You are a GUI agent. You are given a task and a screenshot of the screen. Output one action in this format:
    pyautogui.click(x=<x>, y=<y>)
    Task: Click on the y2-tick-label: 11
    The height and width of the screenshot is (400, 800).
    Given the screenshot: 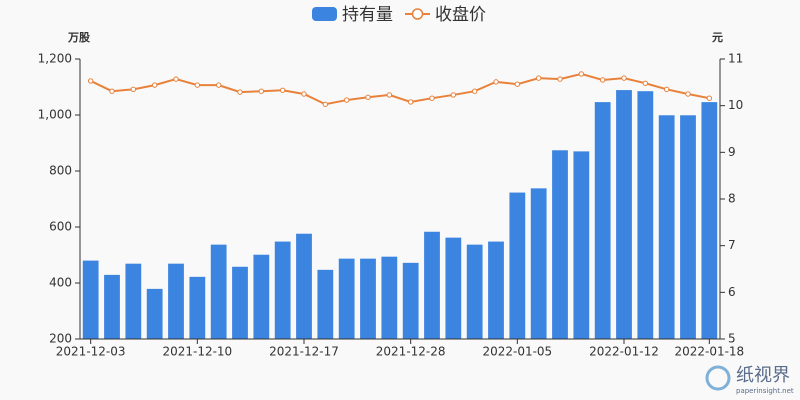 What is the action you would take?
    pyautogui.click(x=735, y=59)
    